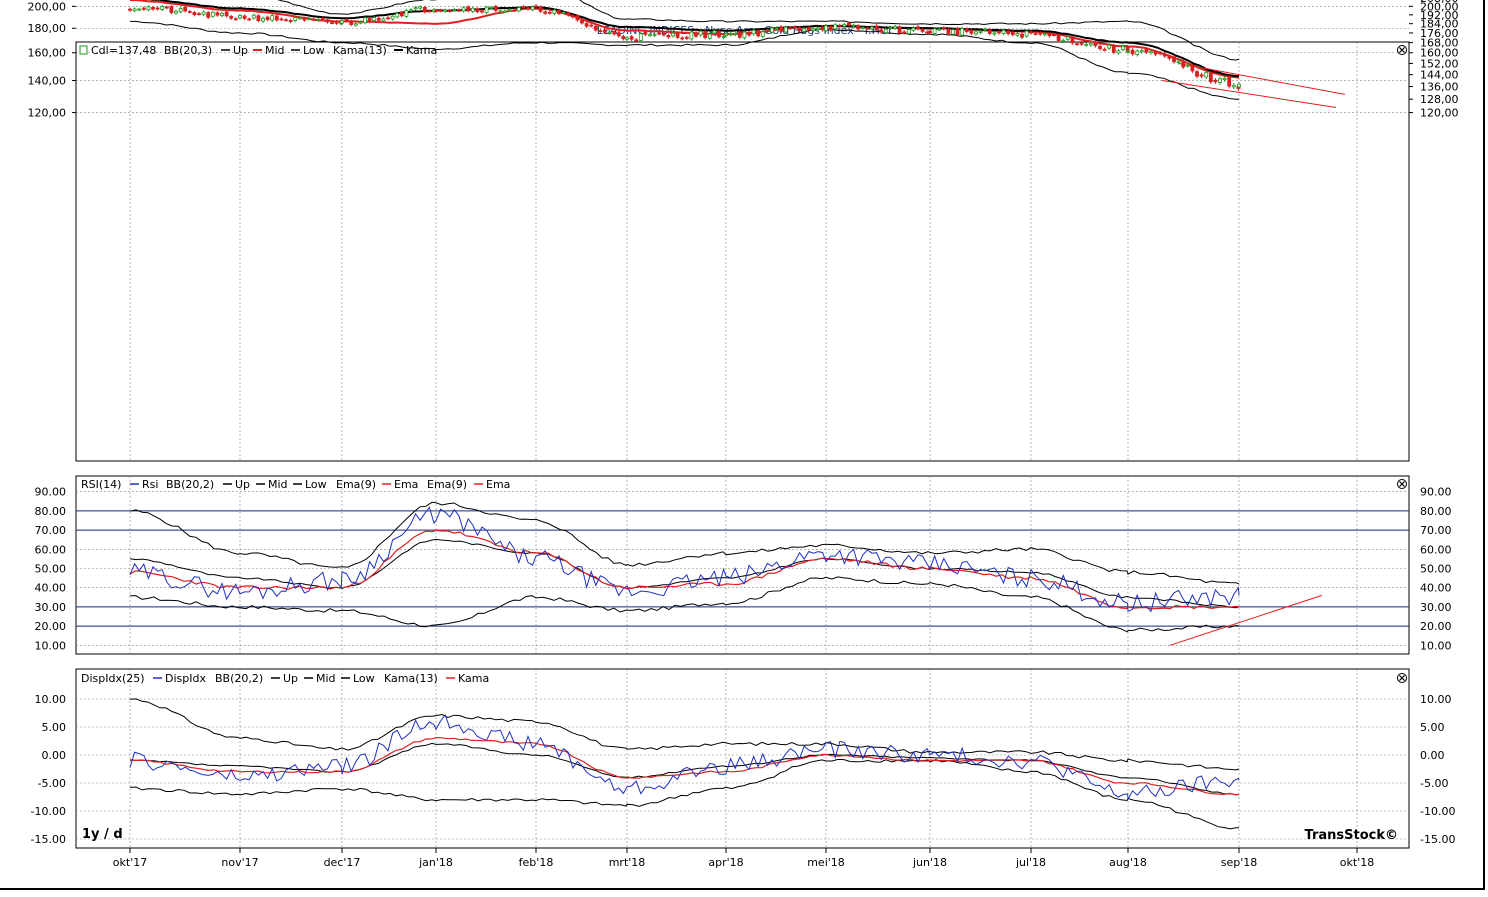 This screenshot has height=897, width=1488. What do you see at coordinates (1436, 530) in the screenshot?
I see `rsi-right-tick: 70.00` at bounding box center [1436, 530].